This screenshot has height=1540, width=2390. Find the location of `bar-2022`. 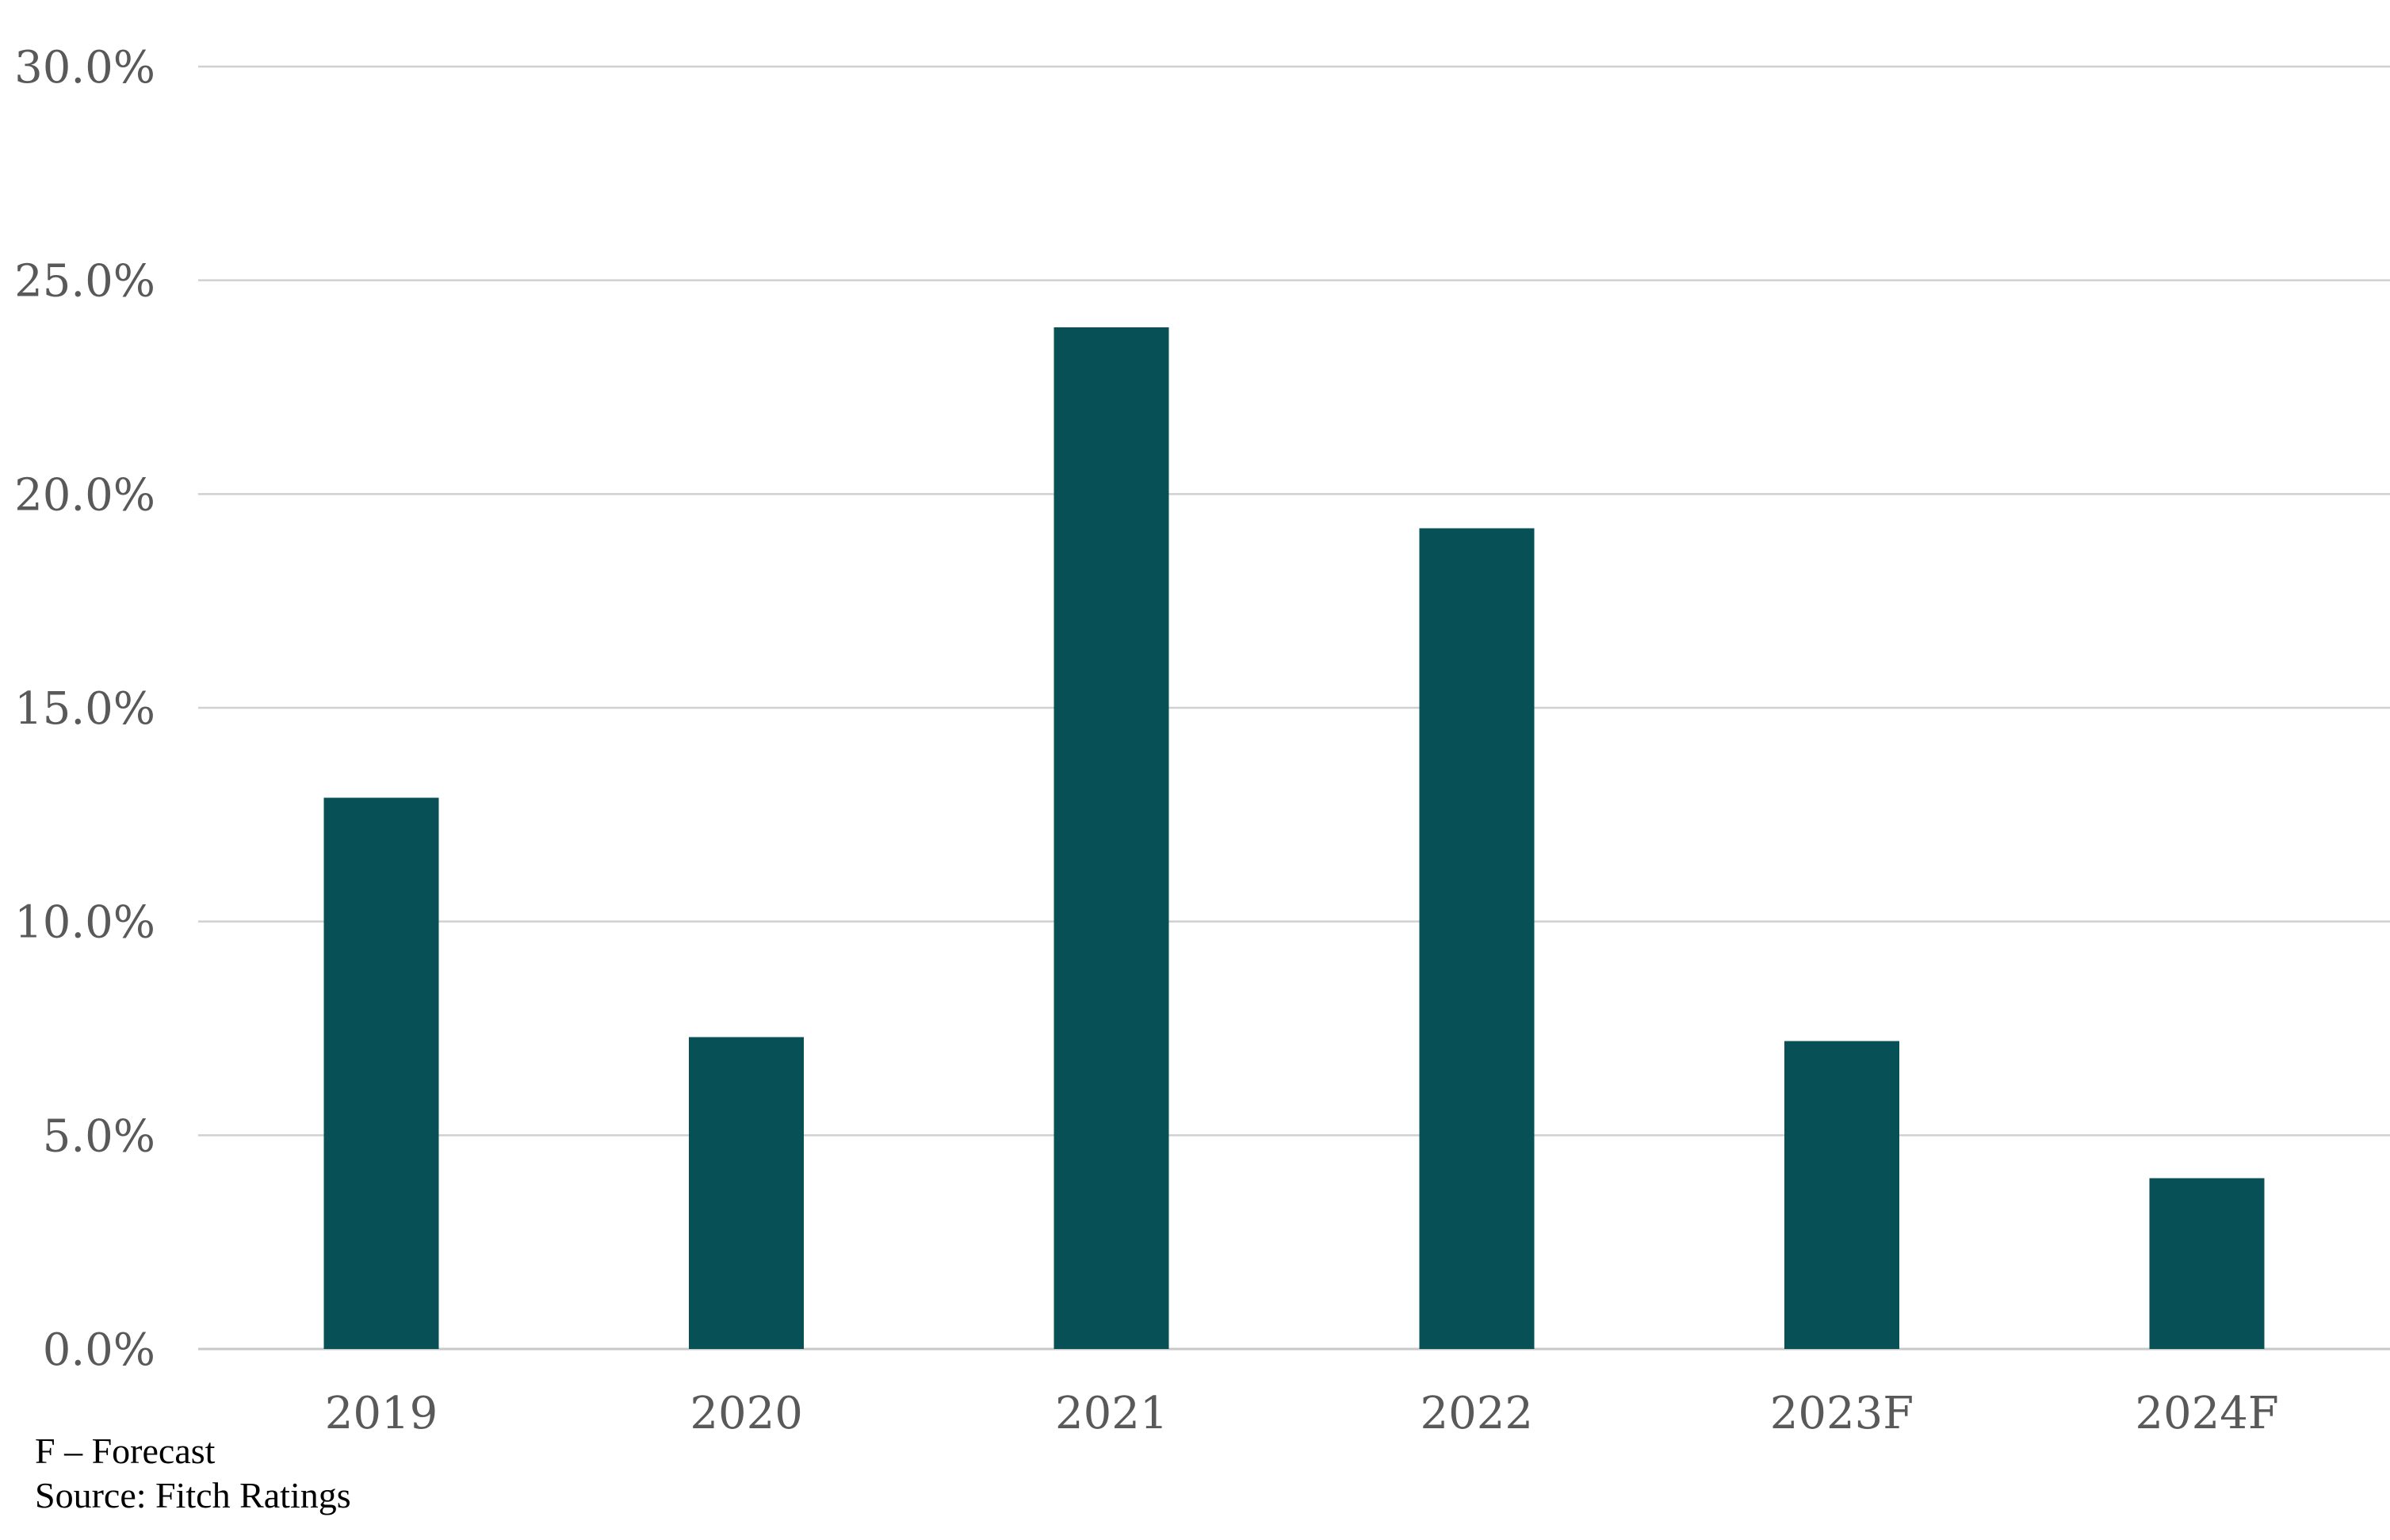

bar-2022 is located at coordinates (1477, 938).